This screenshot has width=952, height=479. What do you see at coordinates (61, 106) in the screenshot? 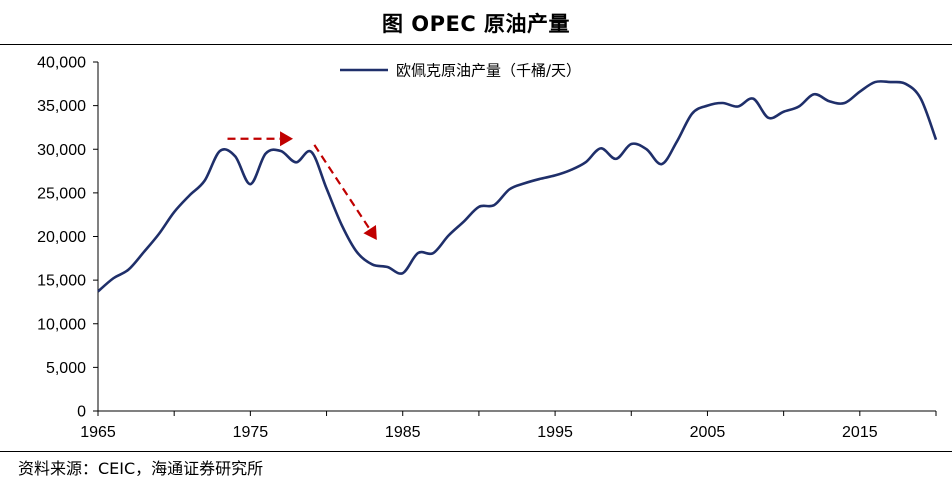
I see `y-tick-label: 35,000` at bounding box center [61, 106].